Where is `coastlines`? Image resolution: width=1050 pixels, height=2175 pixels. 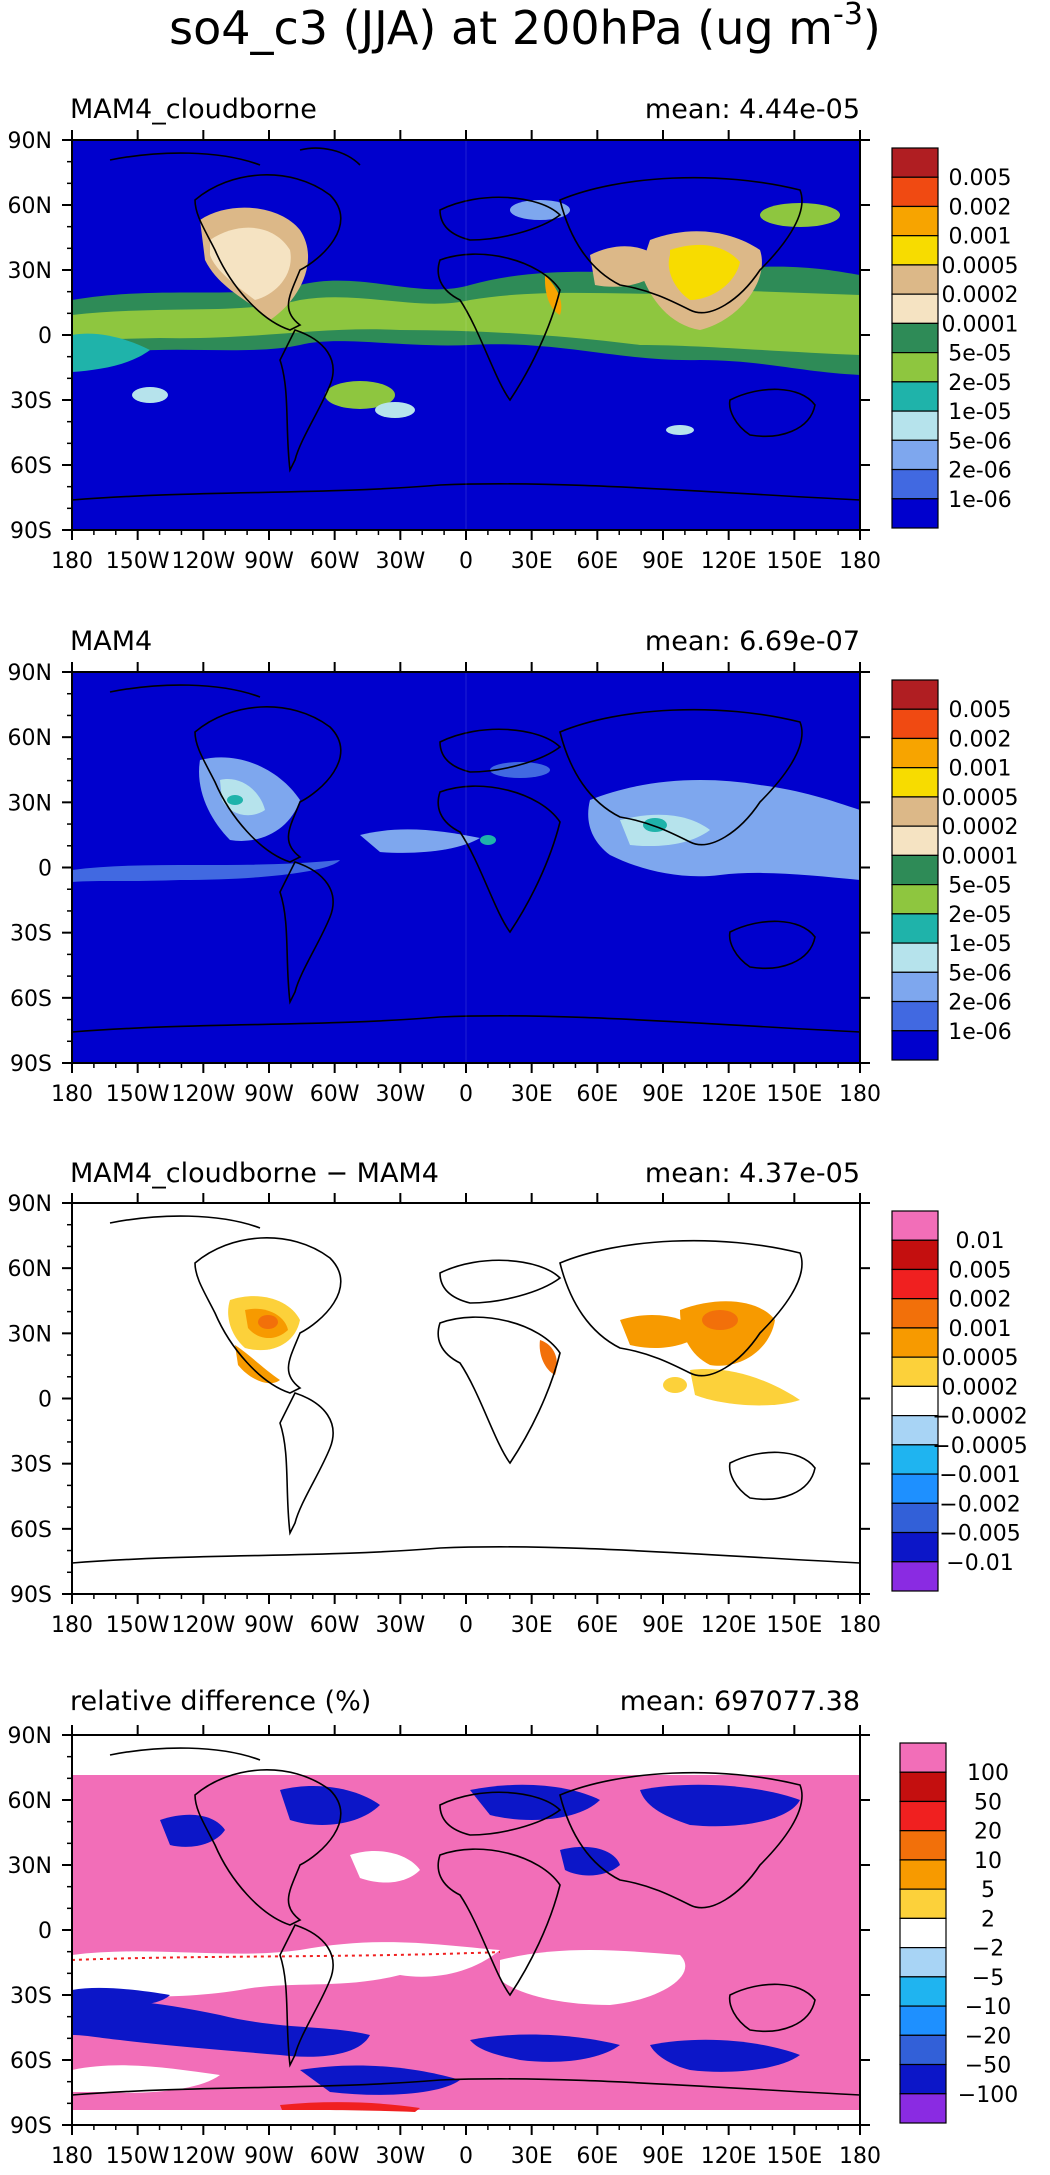 coastlines is located at coordinates (466, 324).